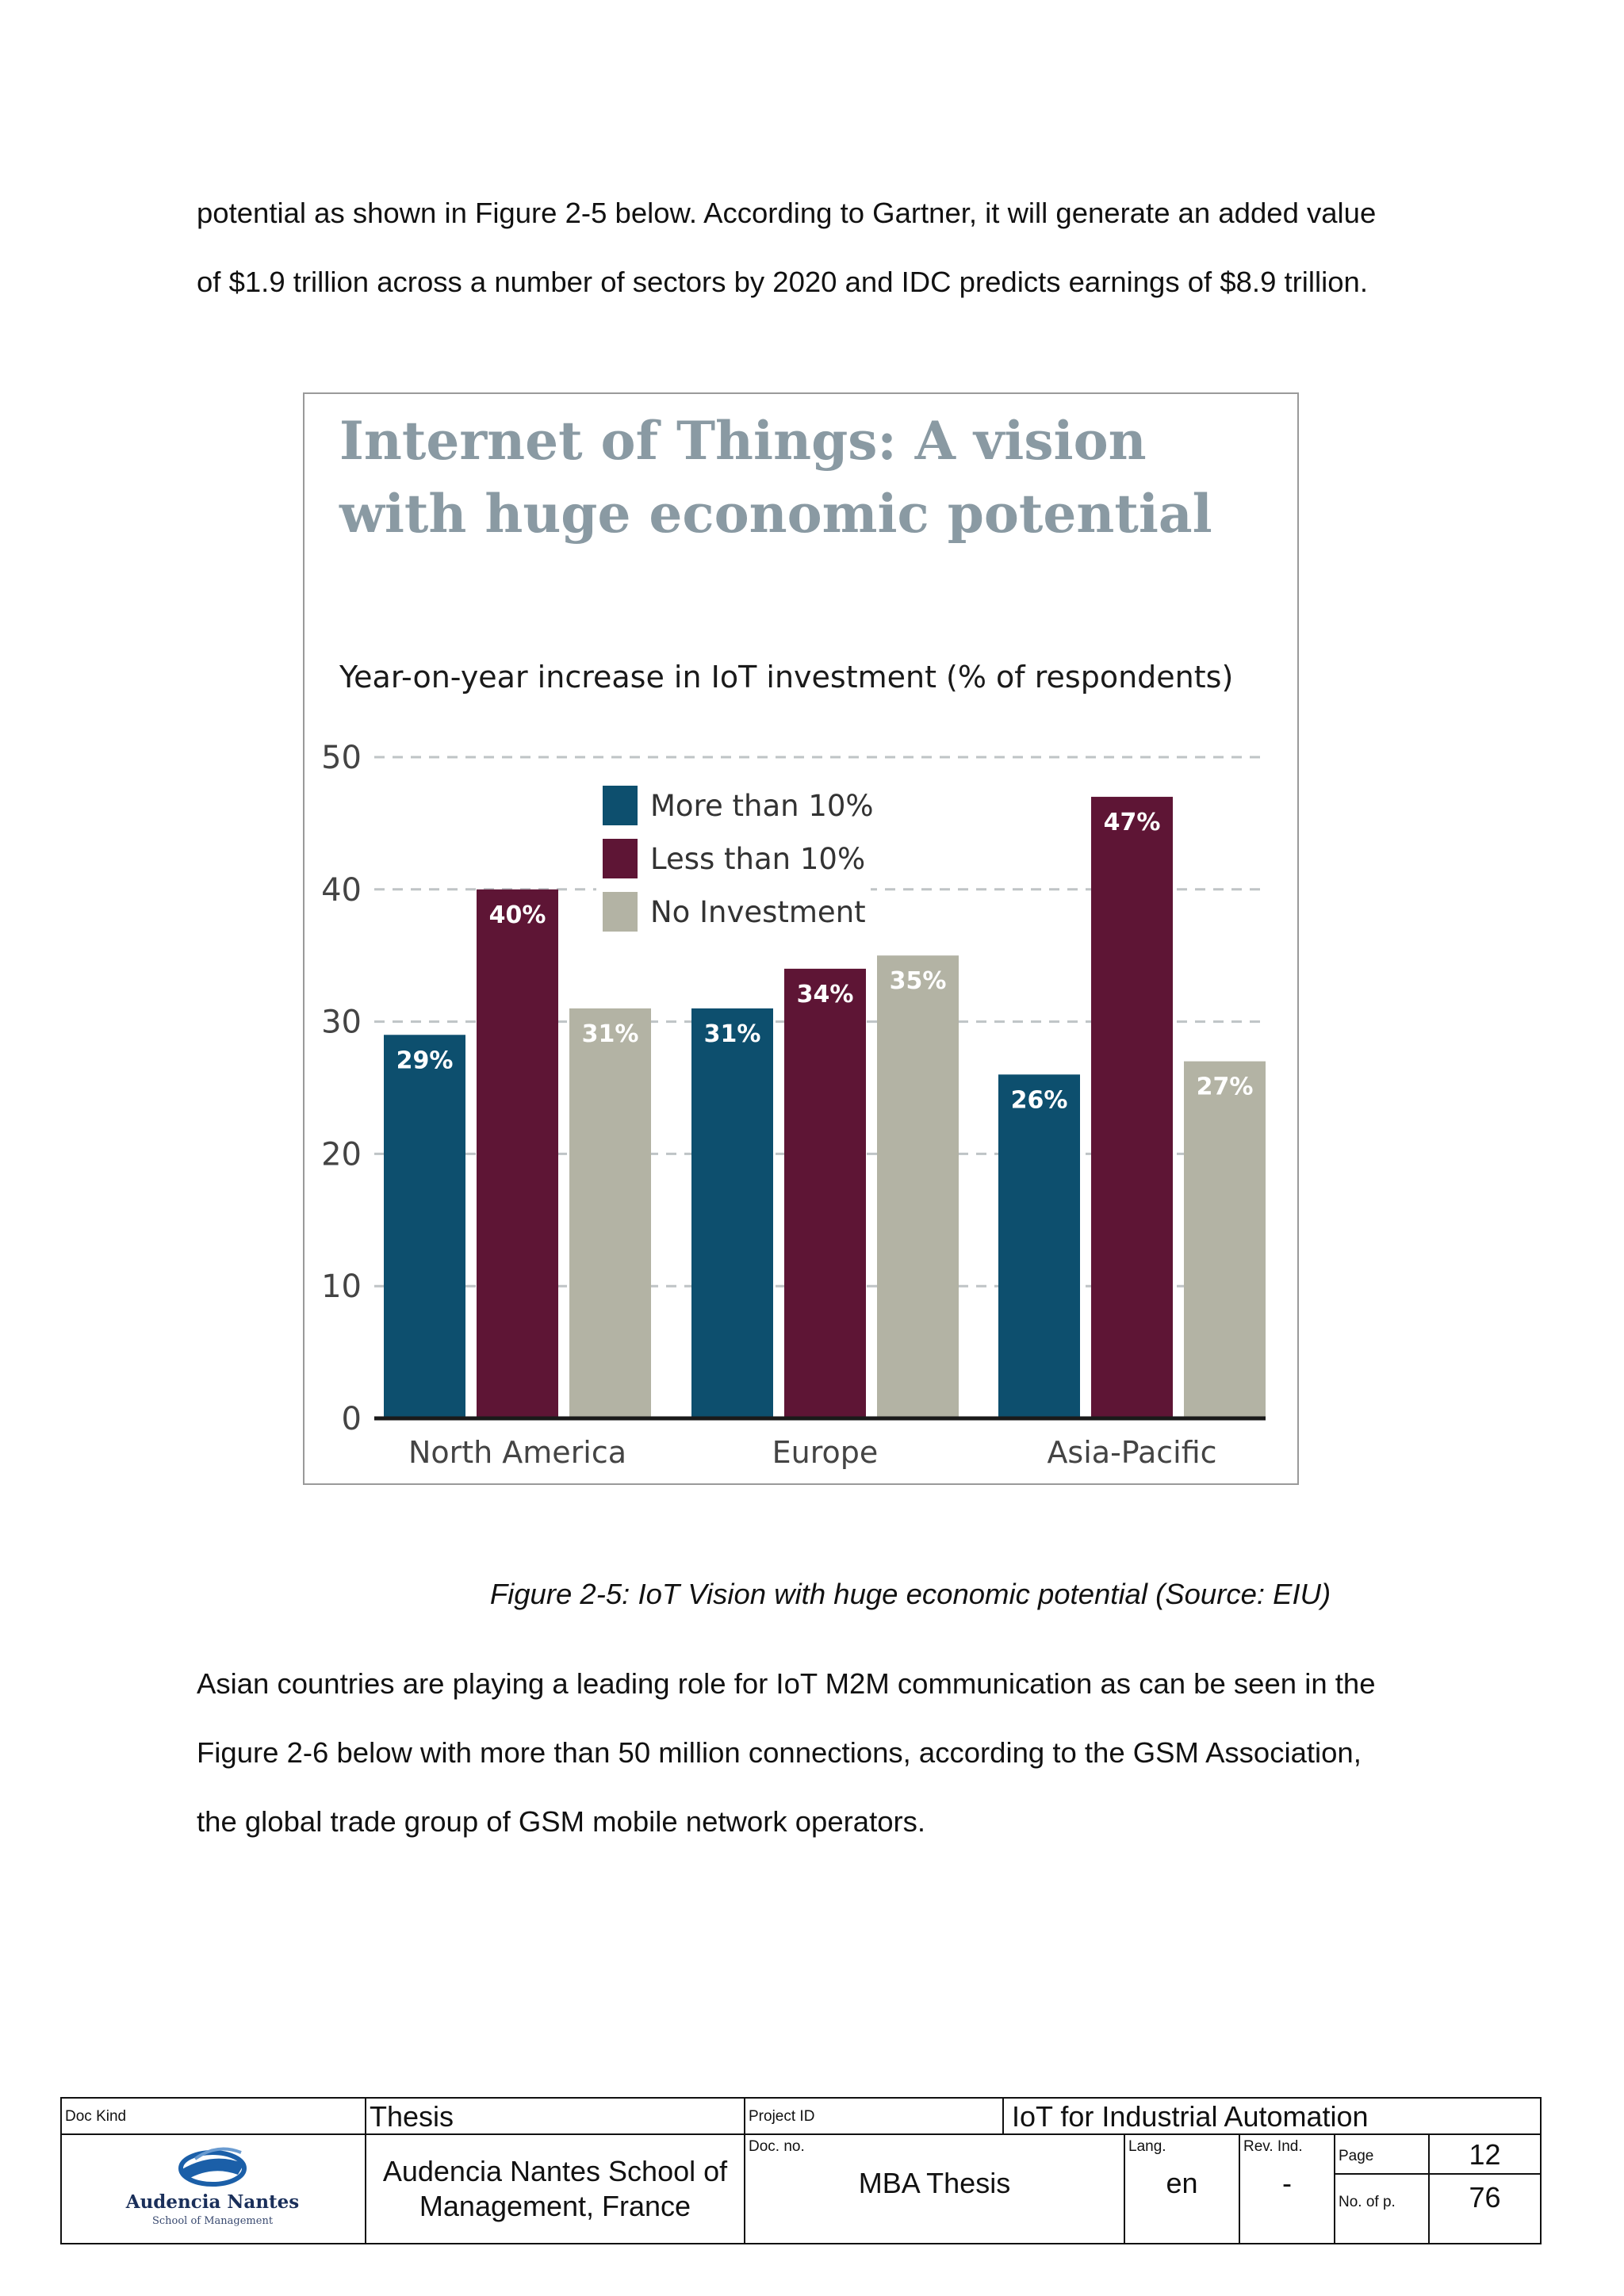 The height and width of the screenshot is (2296, 1624). What do you see at coordinates (918, 981) in the screenshot?
I see `bar-value-label: 35%` at bounding box center [918, 981].